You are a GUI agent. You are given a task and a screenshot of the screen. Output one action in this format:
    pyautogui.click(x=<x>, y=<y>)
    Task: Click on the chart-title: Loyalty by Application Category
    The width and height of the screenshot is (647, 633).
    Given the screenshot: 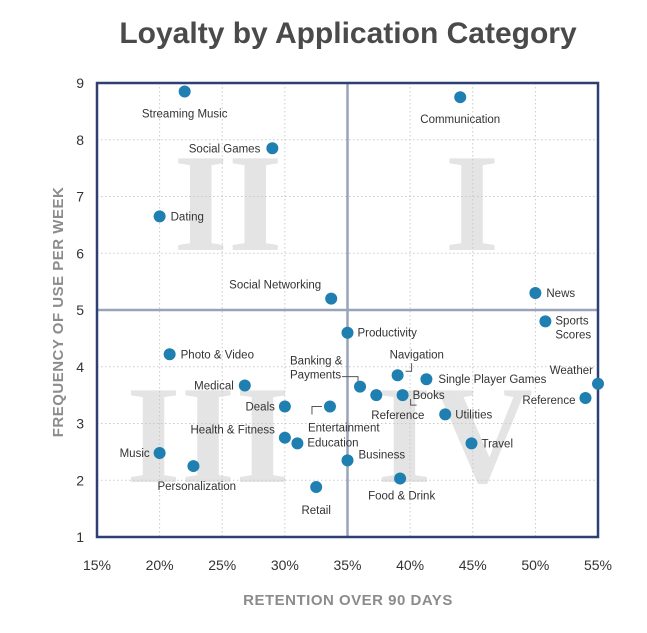 What is the action you would take?
    pyautogui.click(x=348, y=33)
    